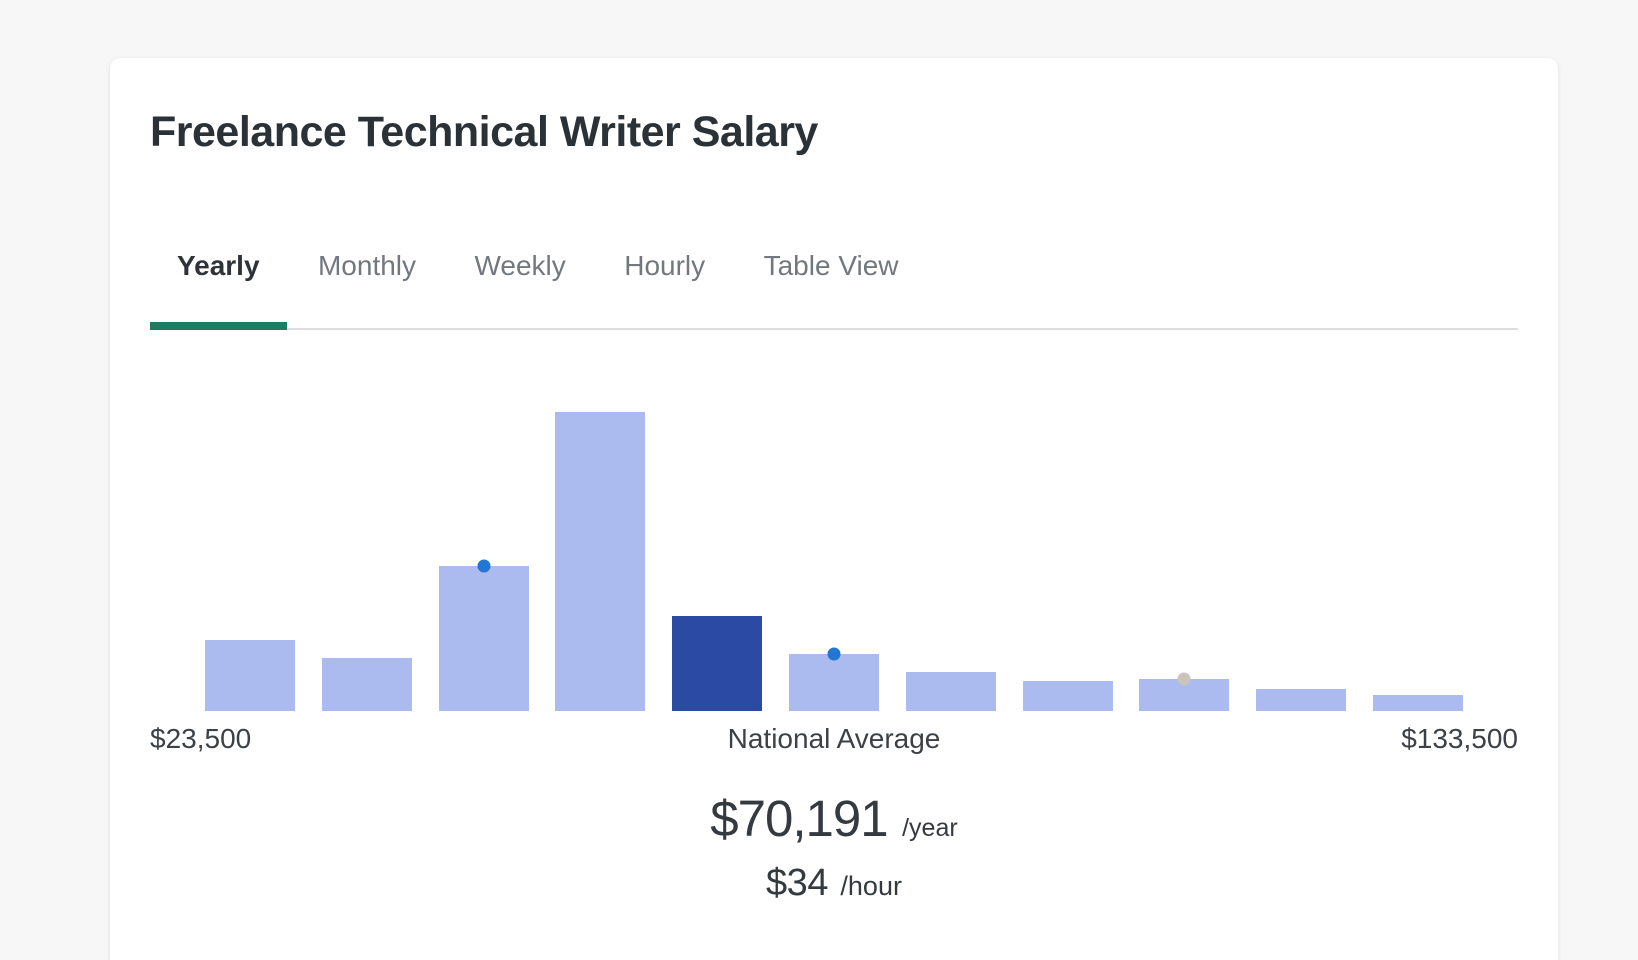 This screenshot has width=1638, height=960. I want to click on tab-hourly: Hourly, so click(665, 265).